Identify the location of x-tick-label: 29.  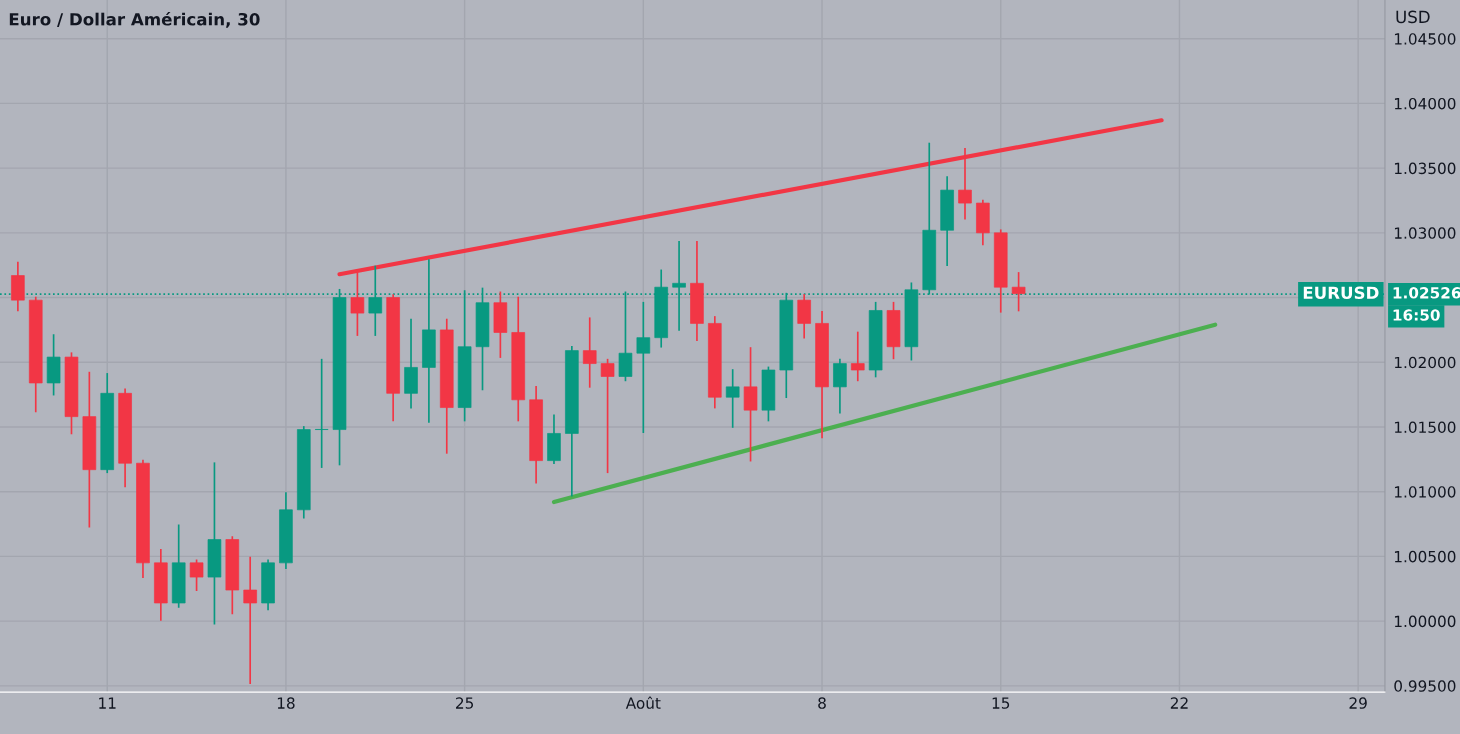
(1358, 703).